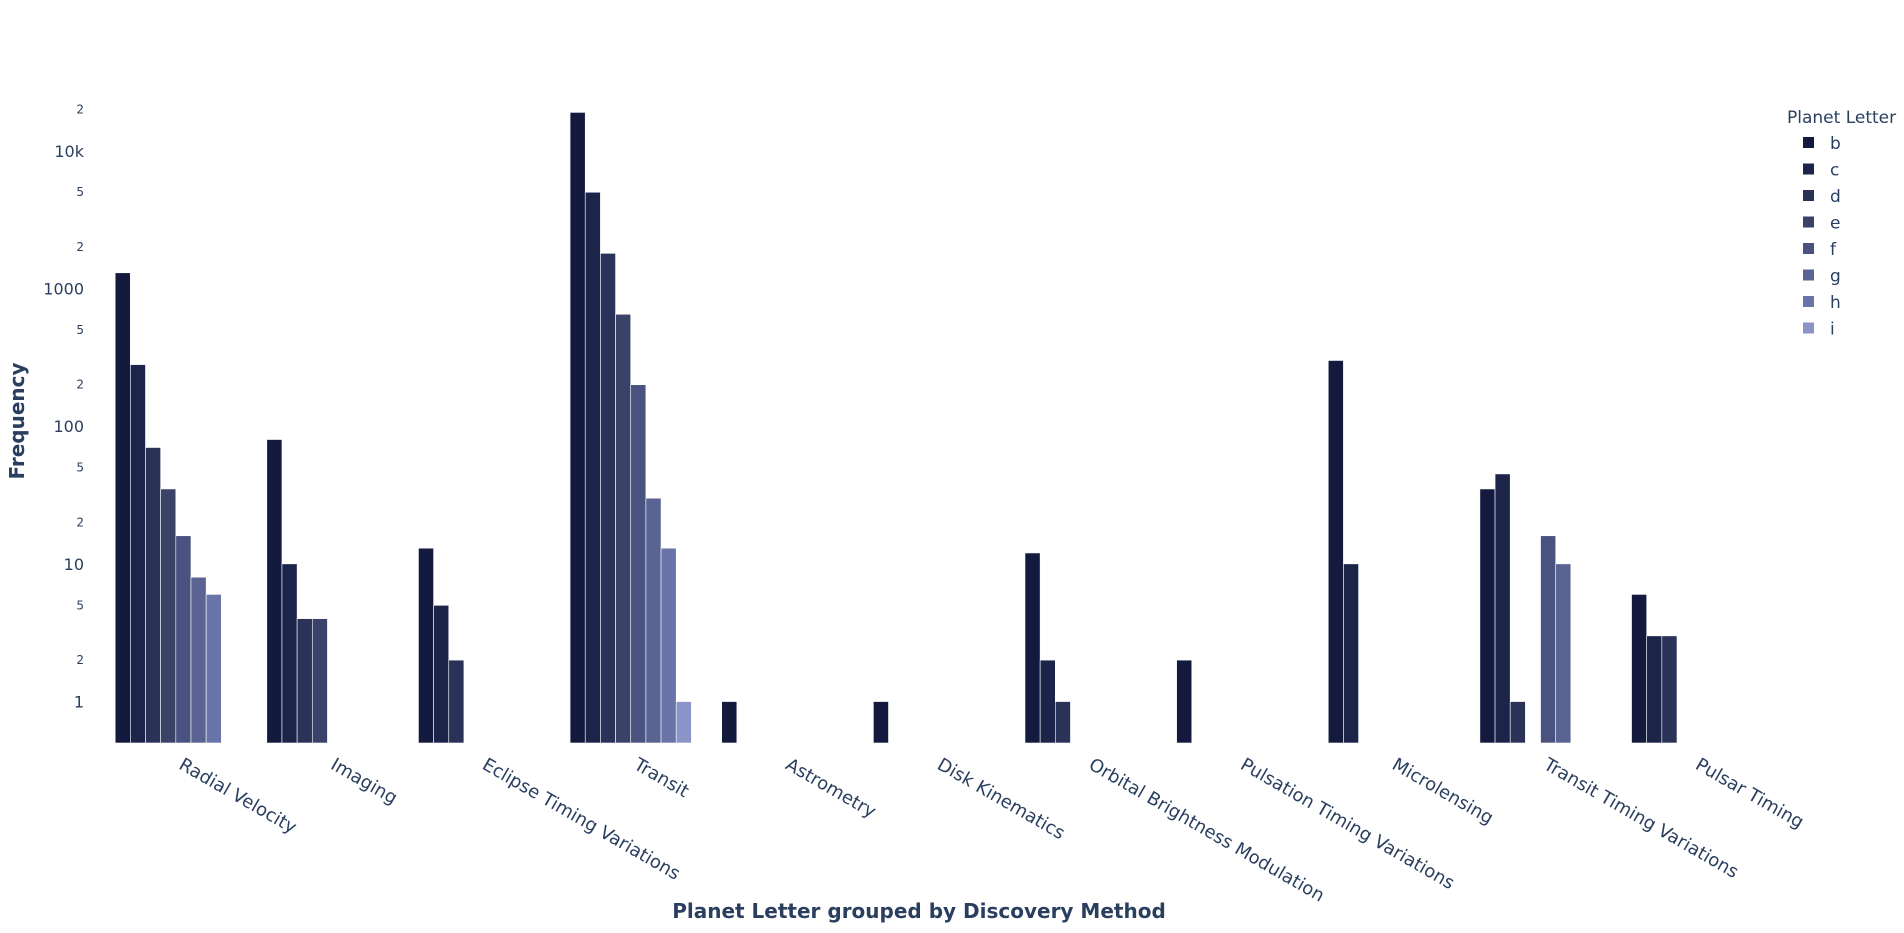  I want to click on x-tick-label: Pulsar Timing, so click(1750, 793).